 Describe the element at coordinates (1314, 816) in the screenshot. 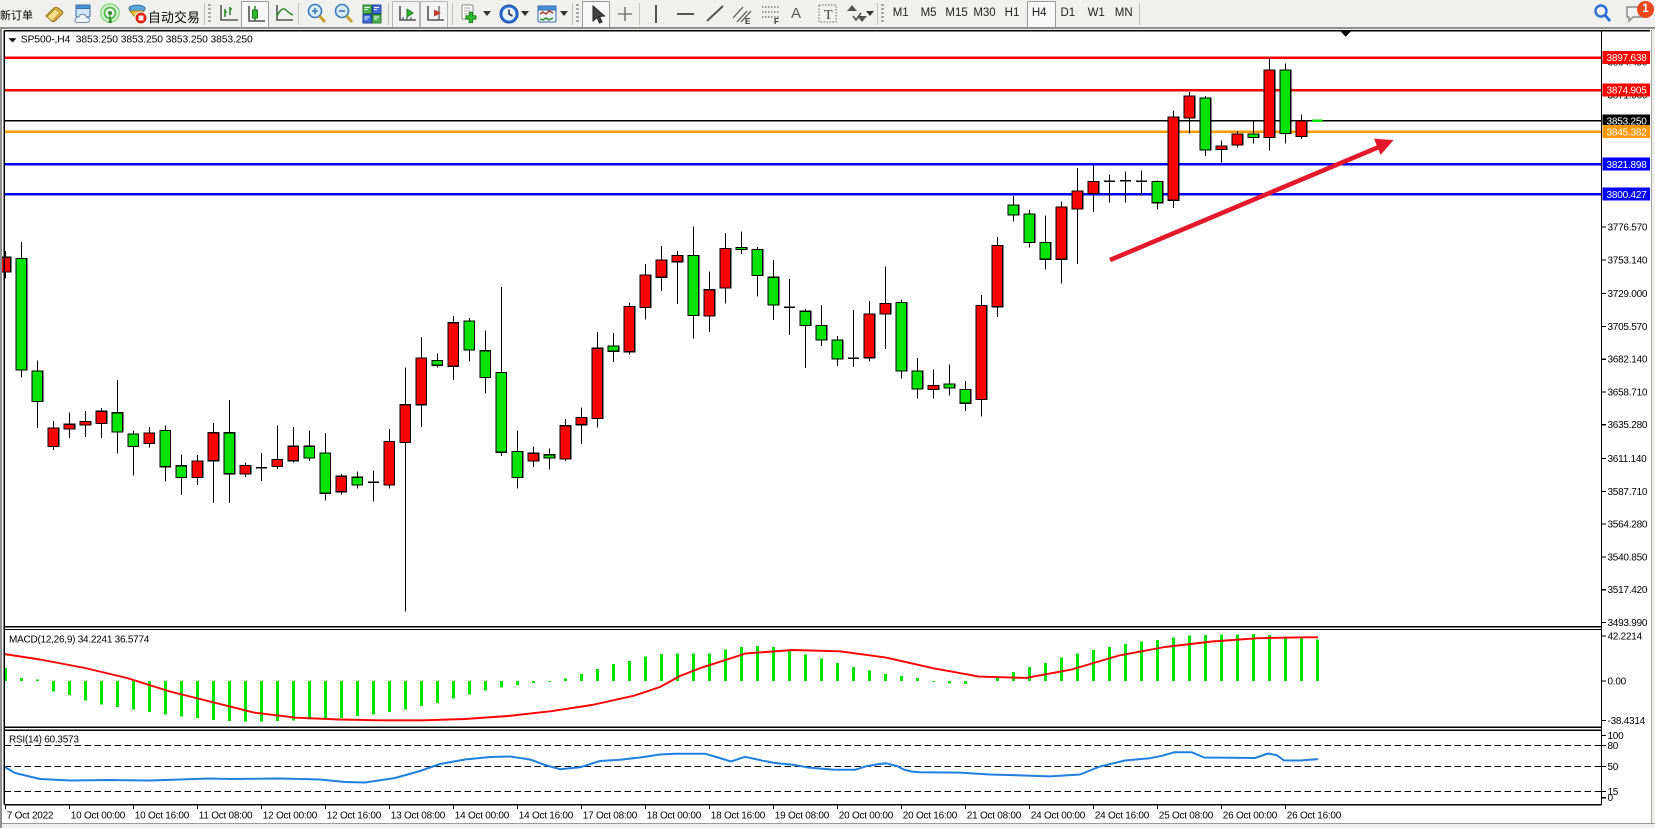

I see `svg-text: 26 Oct 16:00` at that location.